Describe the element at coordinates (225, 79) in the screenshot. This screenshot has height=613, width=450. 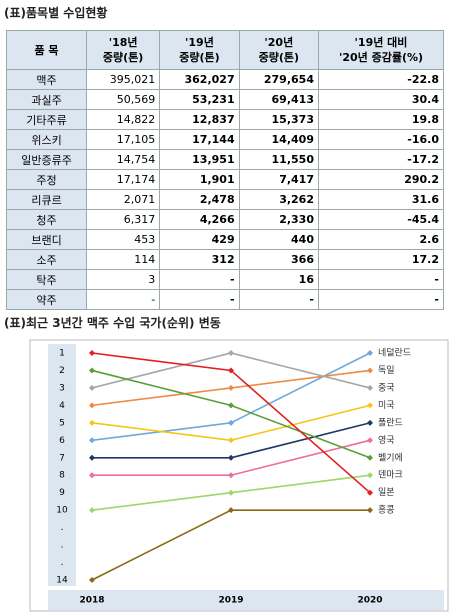
I see `table-row: 맥주 395,021 362,027 279,654 -22.8` at that location.